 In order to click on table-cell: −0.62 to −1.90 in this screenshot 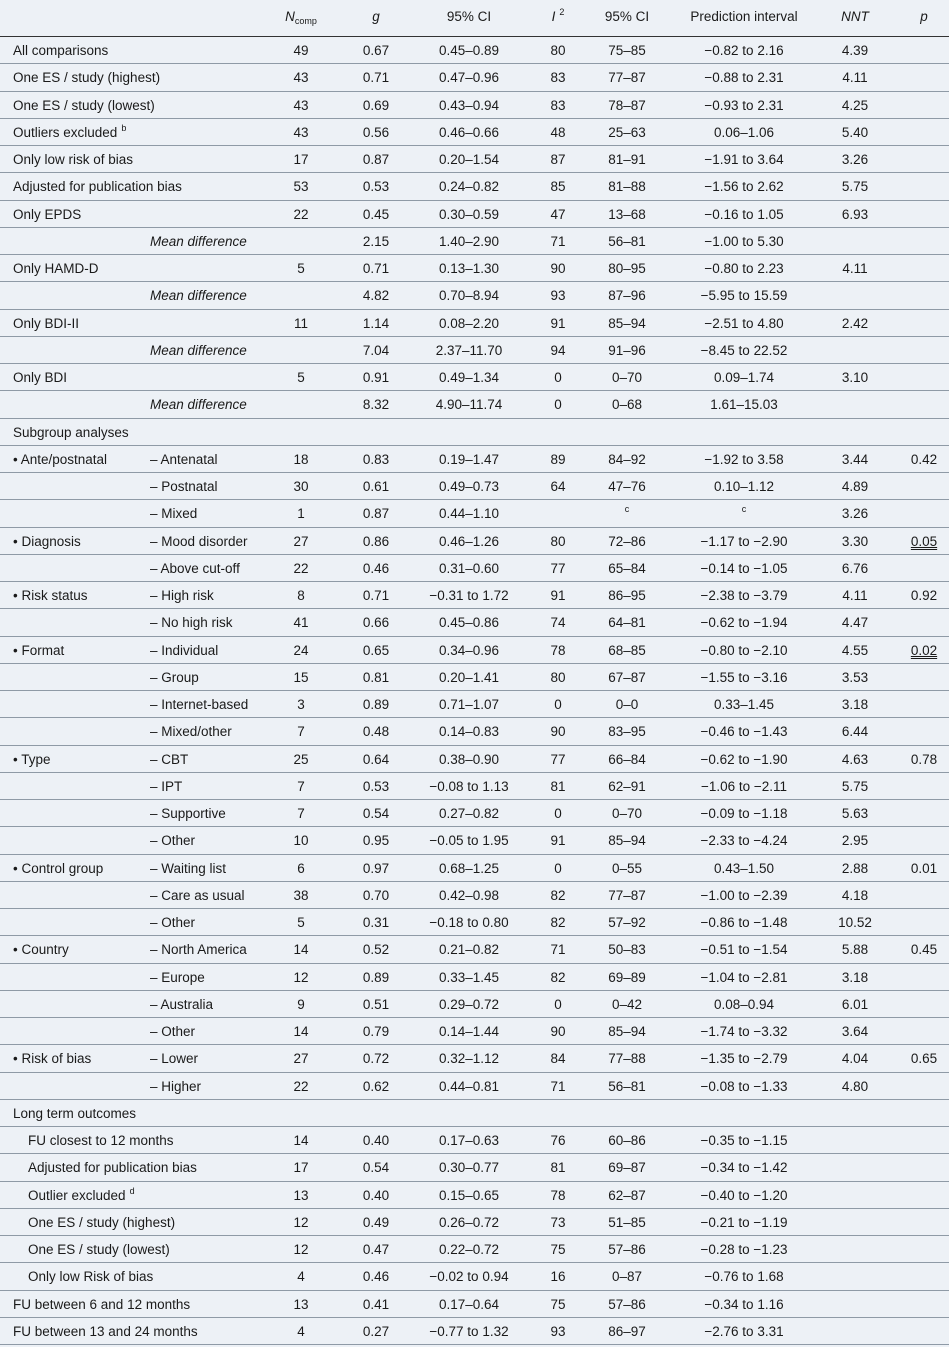, I will do `click(743, 759)`.